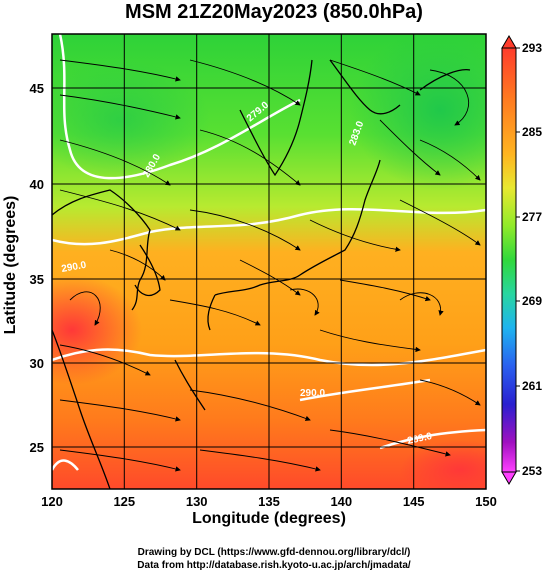 The image size is (548, 573). I want to click on y-axis-ticks: 25 30 35 40 45, so click(37, 268).